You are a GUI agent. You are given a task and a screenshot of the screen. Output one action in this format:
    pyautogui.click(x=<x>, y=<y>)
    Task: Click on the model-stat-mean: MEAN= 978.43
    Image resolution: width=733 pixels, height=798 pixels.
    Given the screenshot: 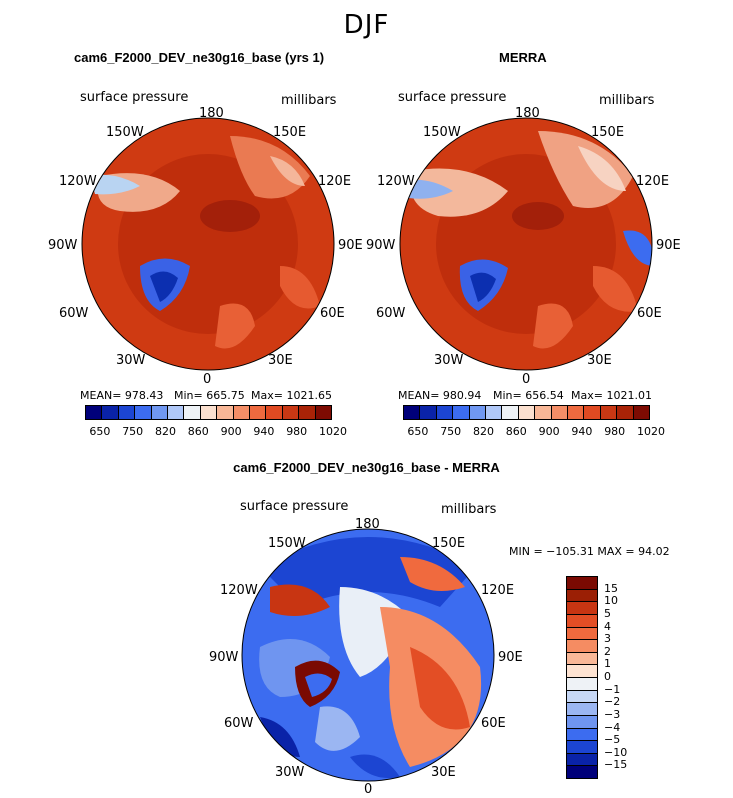 What is the action you would take?
    pyautogui.click(x=122, y=395)
    